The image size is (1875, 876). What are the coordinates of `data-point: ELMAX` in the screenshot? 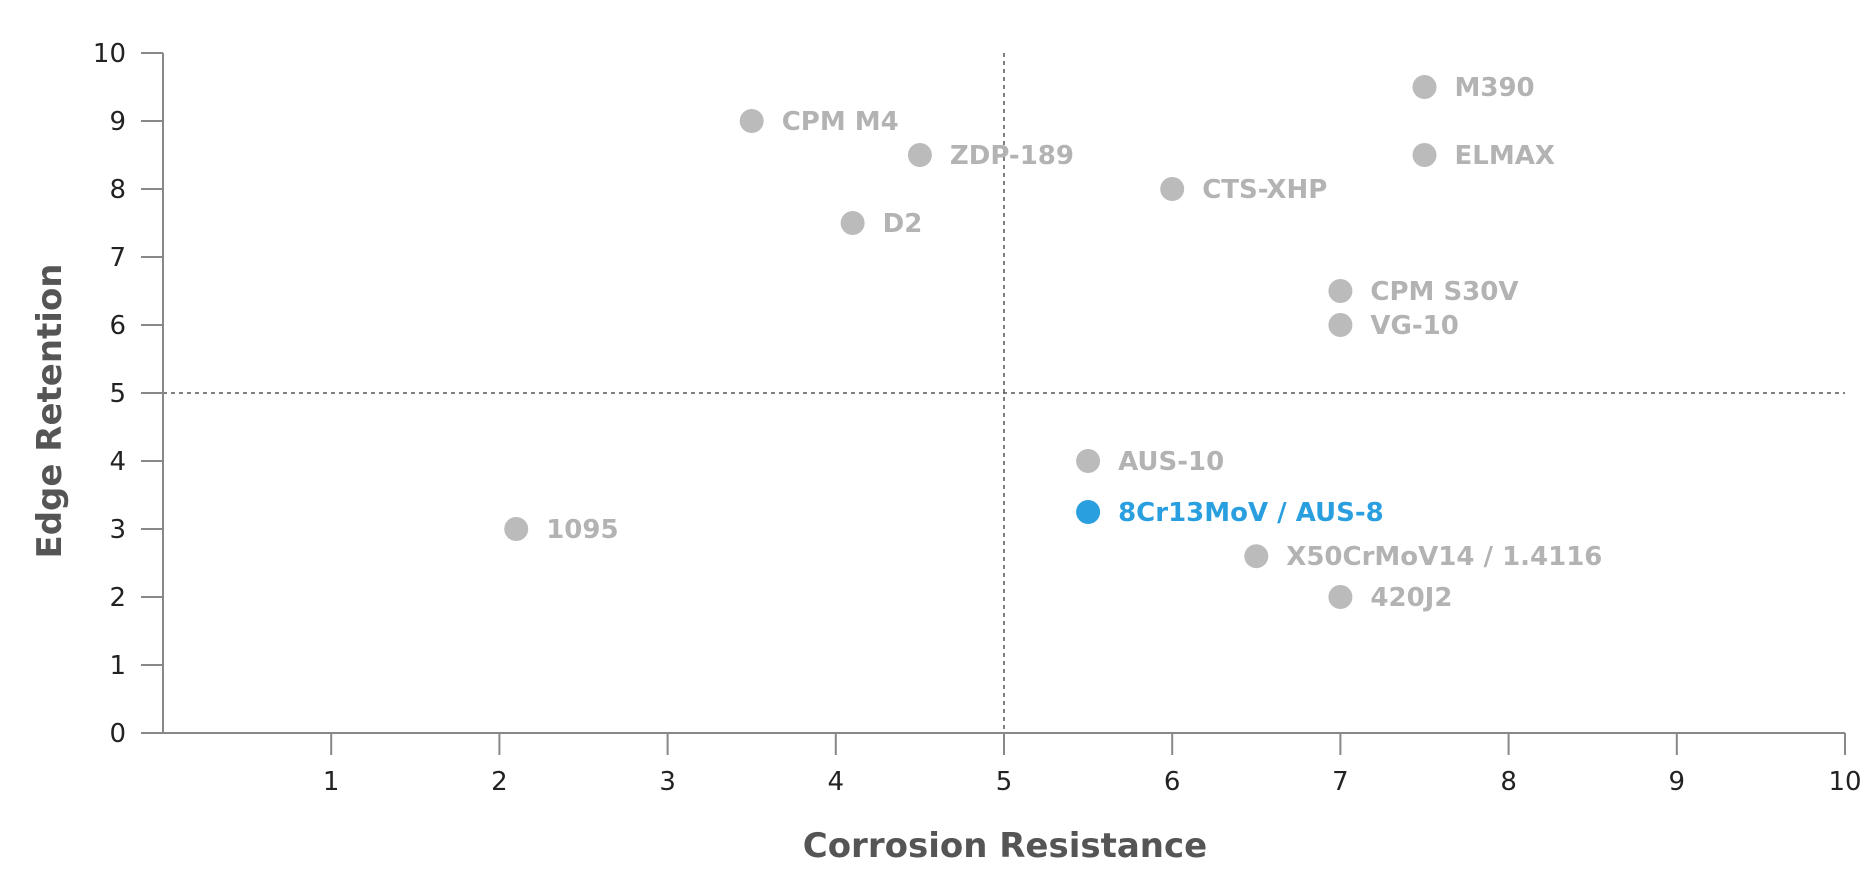 It's located at (1483, 156).